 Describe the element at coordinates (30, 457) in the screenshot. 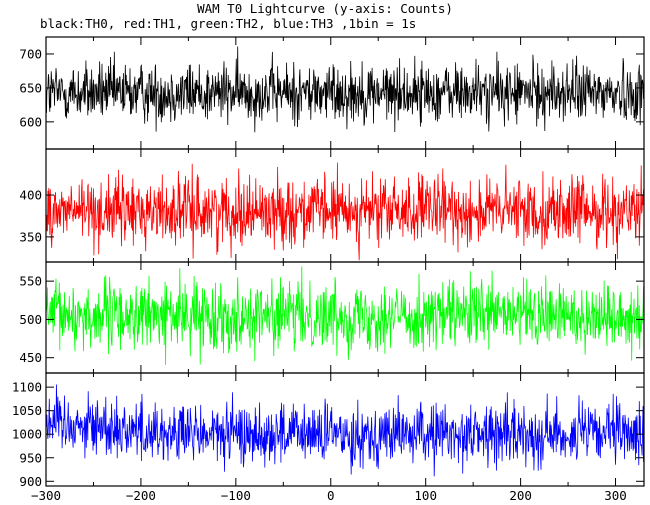

I see `y-tick-label: 950` at that location.